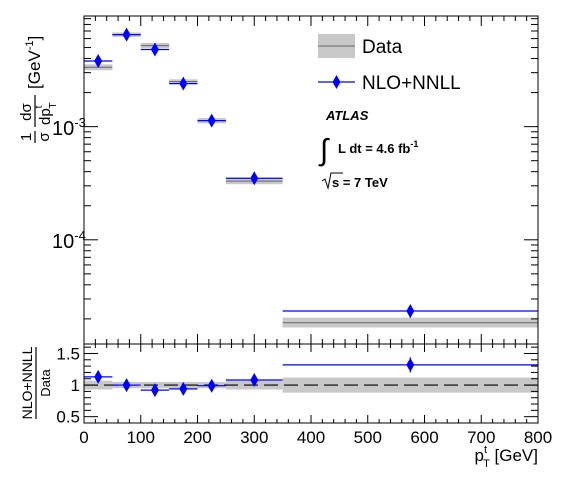  What do you see at coordinates (68, 353) in the screenshot?
I see `ratio-y-tick-label-2: 1.5` at bounding box center [68, 353].